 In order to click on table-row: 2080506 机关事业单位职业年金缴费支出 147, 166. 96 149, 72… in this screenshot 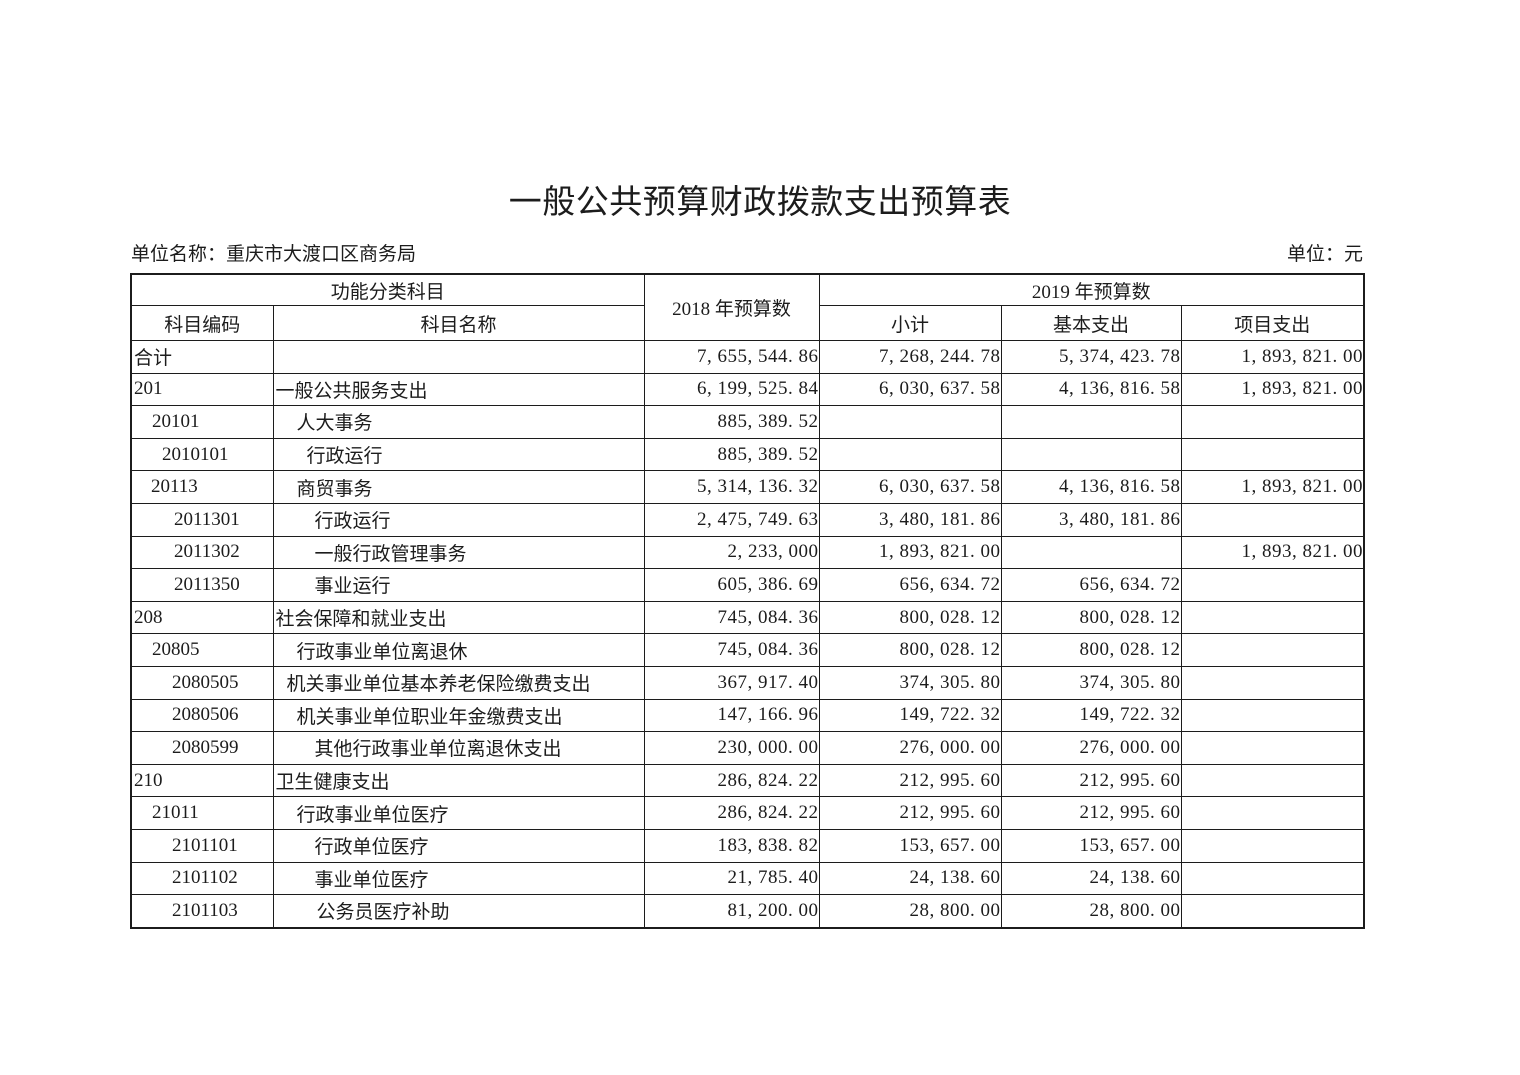, I will do `click(747, 715)`.